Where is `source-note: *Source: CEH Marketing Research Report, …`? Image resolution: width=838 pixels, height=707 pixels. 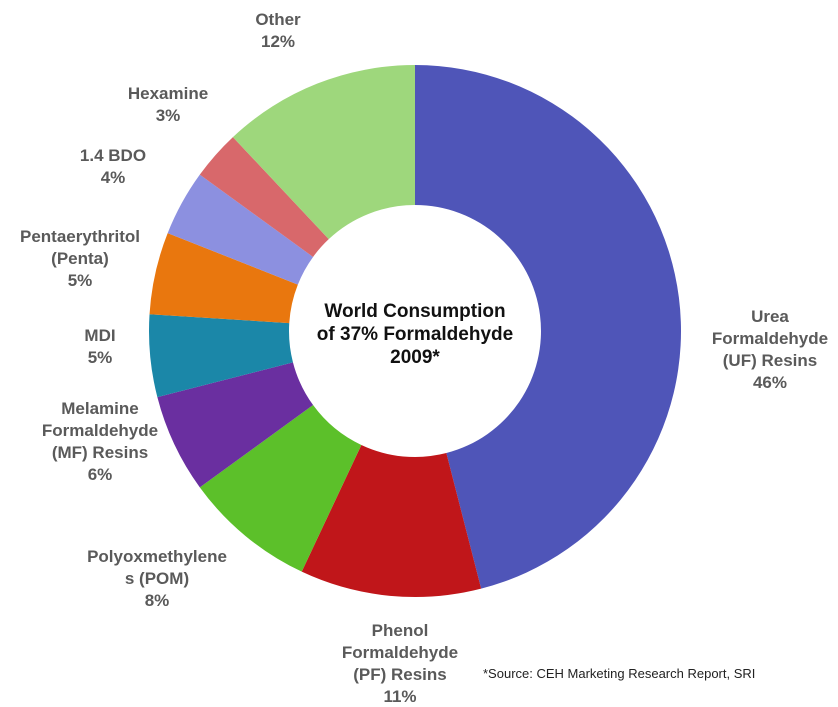 source-note: *Source: CEH Marketing Research Report, … is located at coordinates (619, 673).